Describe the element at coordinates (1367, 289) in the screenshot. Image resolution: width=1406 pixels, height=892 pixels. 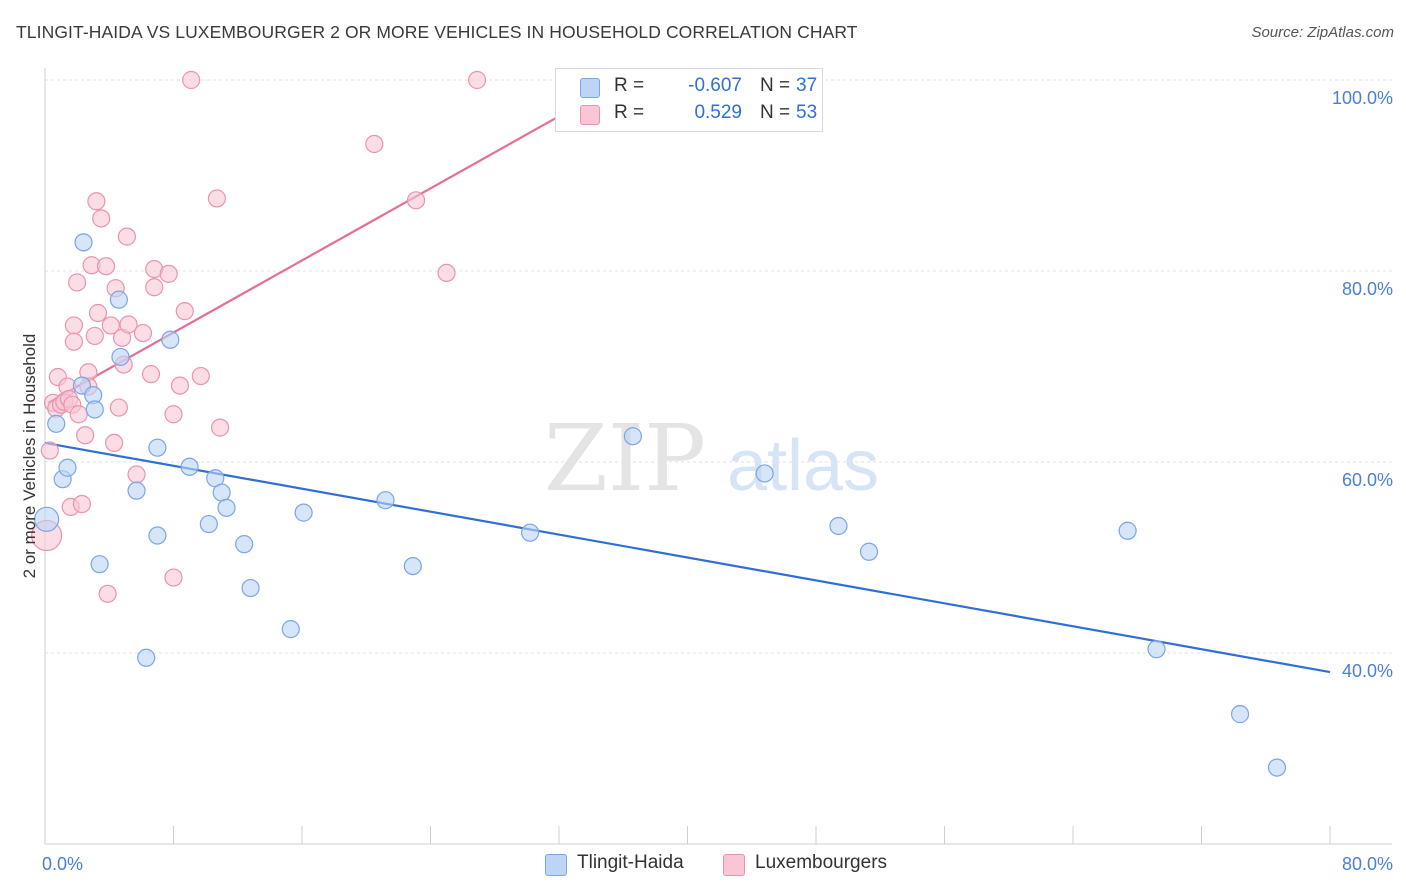
I see `y-tick-label: 80.0%` at that location.